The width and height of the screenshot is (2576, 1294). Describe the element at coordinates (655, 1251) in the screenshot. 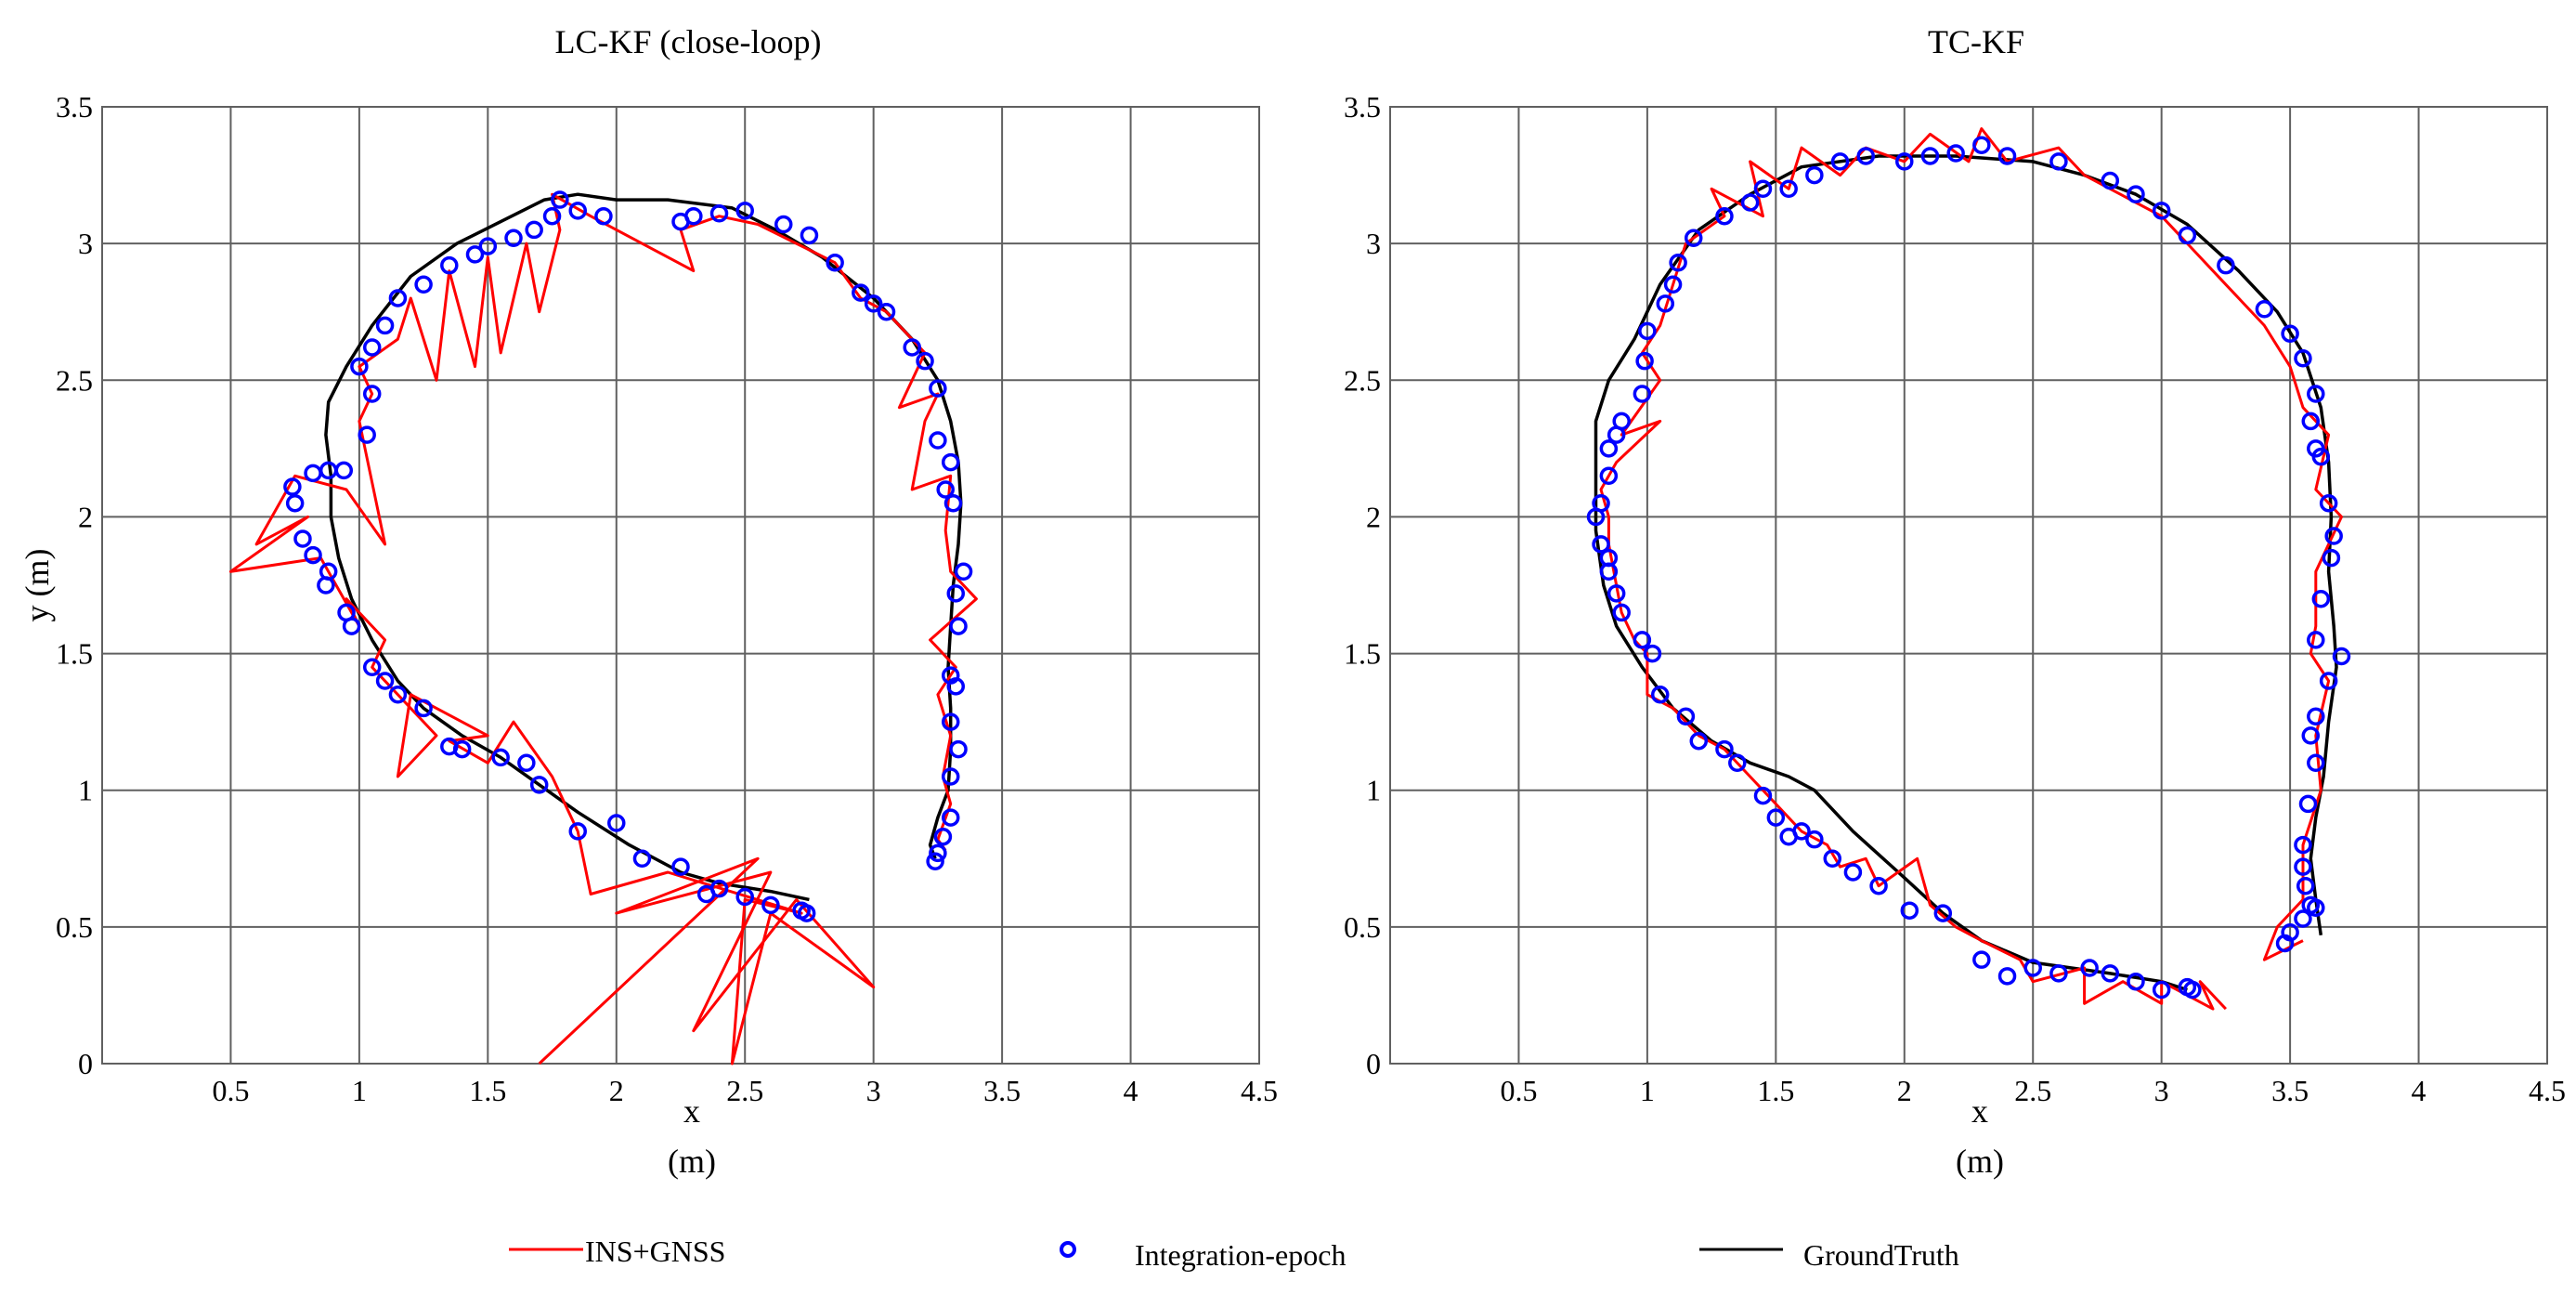

I see `legend-label-ins-gnss: INS+GNSS` at that location.